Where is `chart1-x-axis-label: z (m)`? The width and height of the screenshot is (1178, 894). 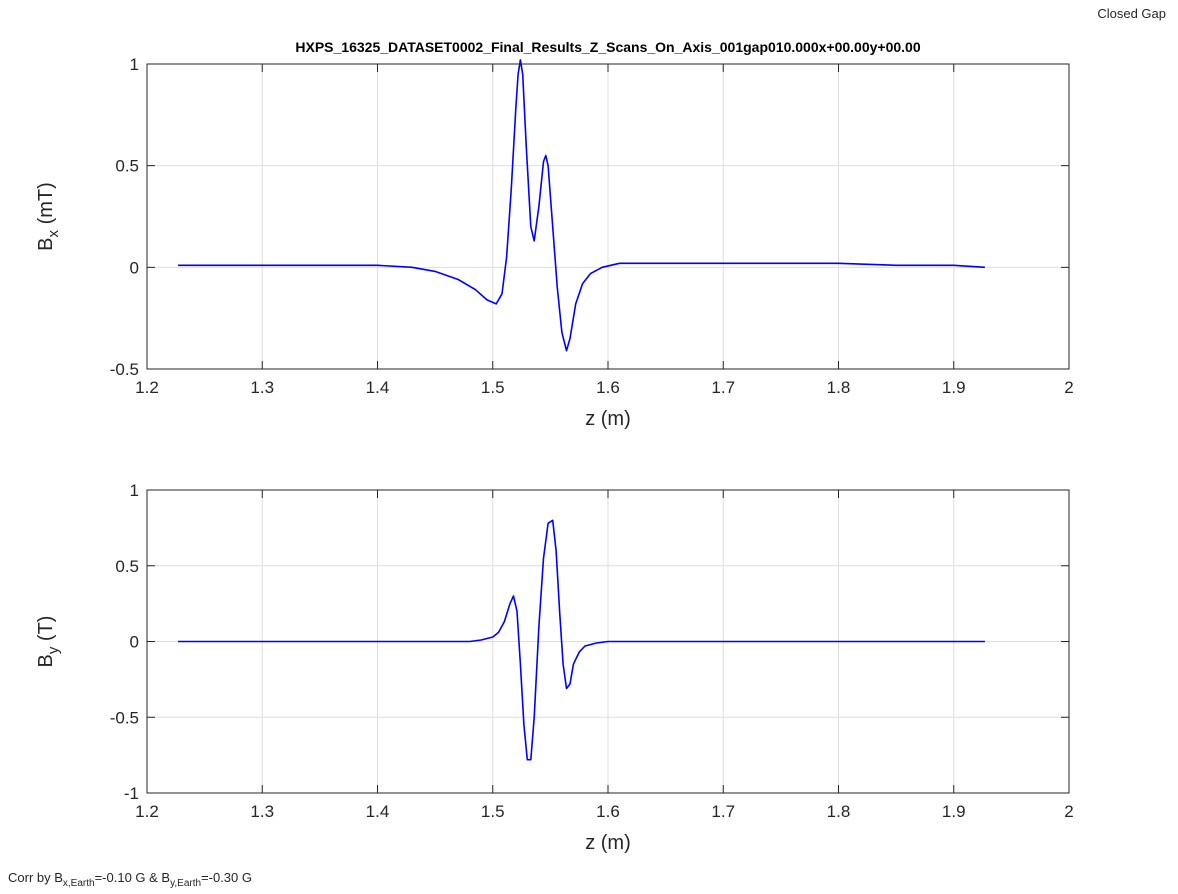
chart1-x-axis-label: z (m) is located at coordinates (608, 843).